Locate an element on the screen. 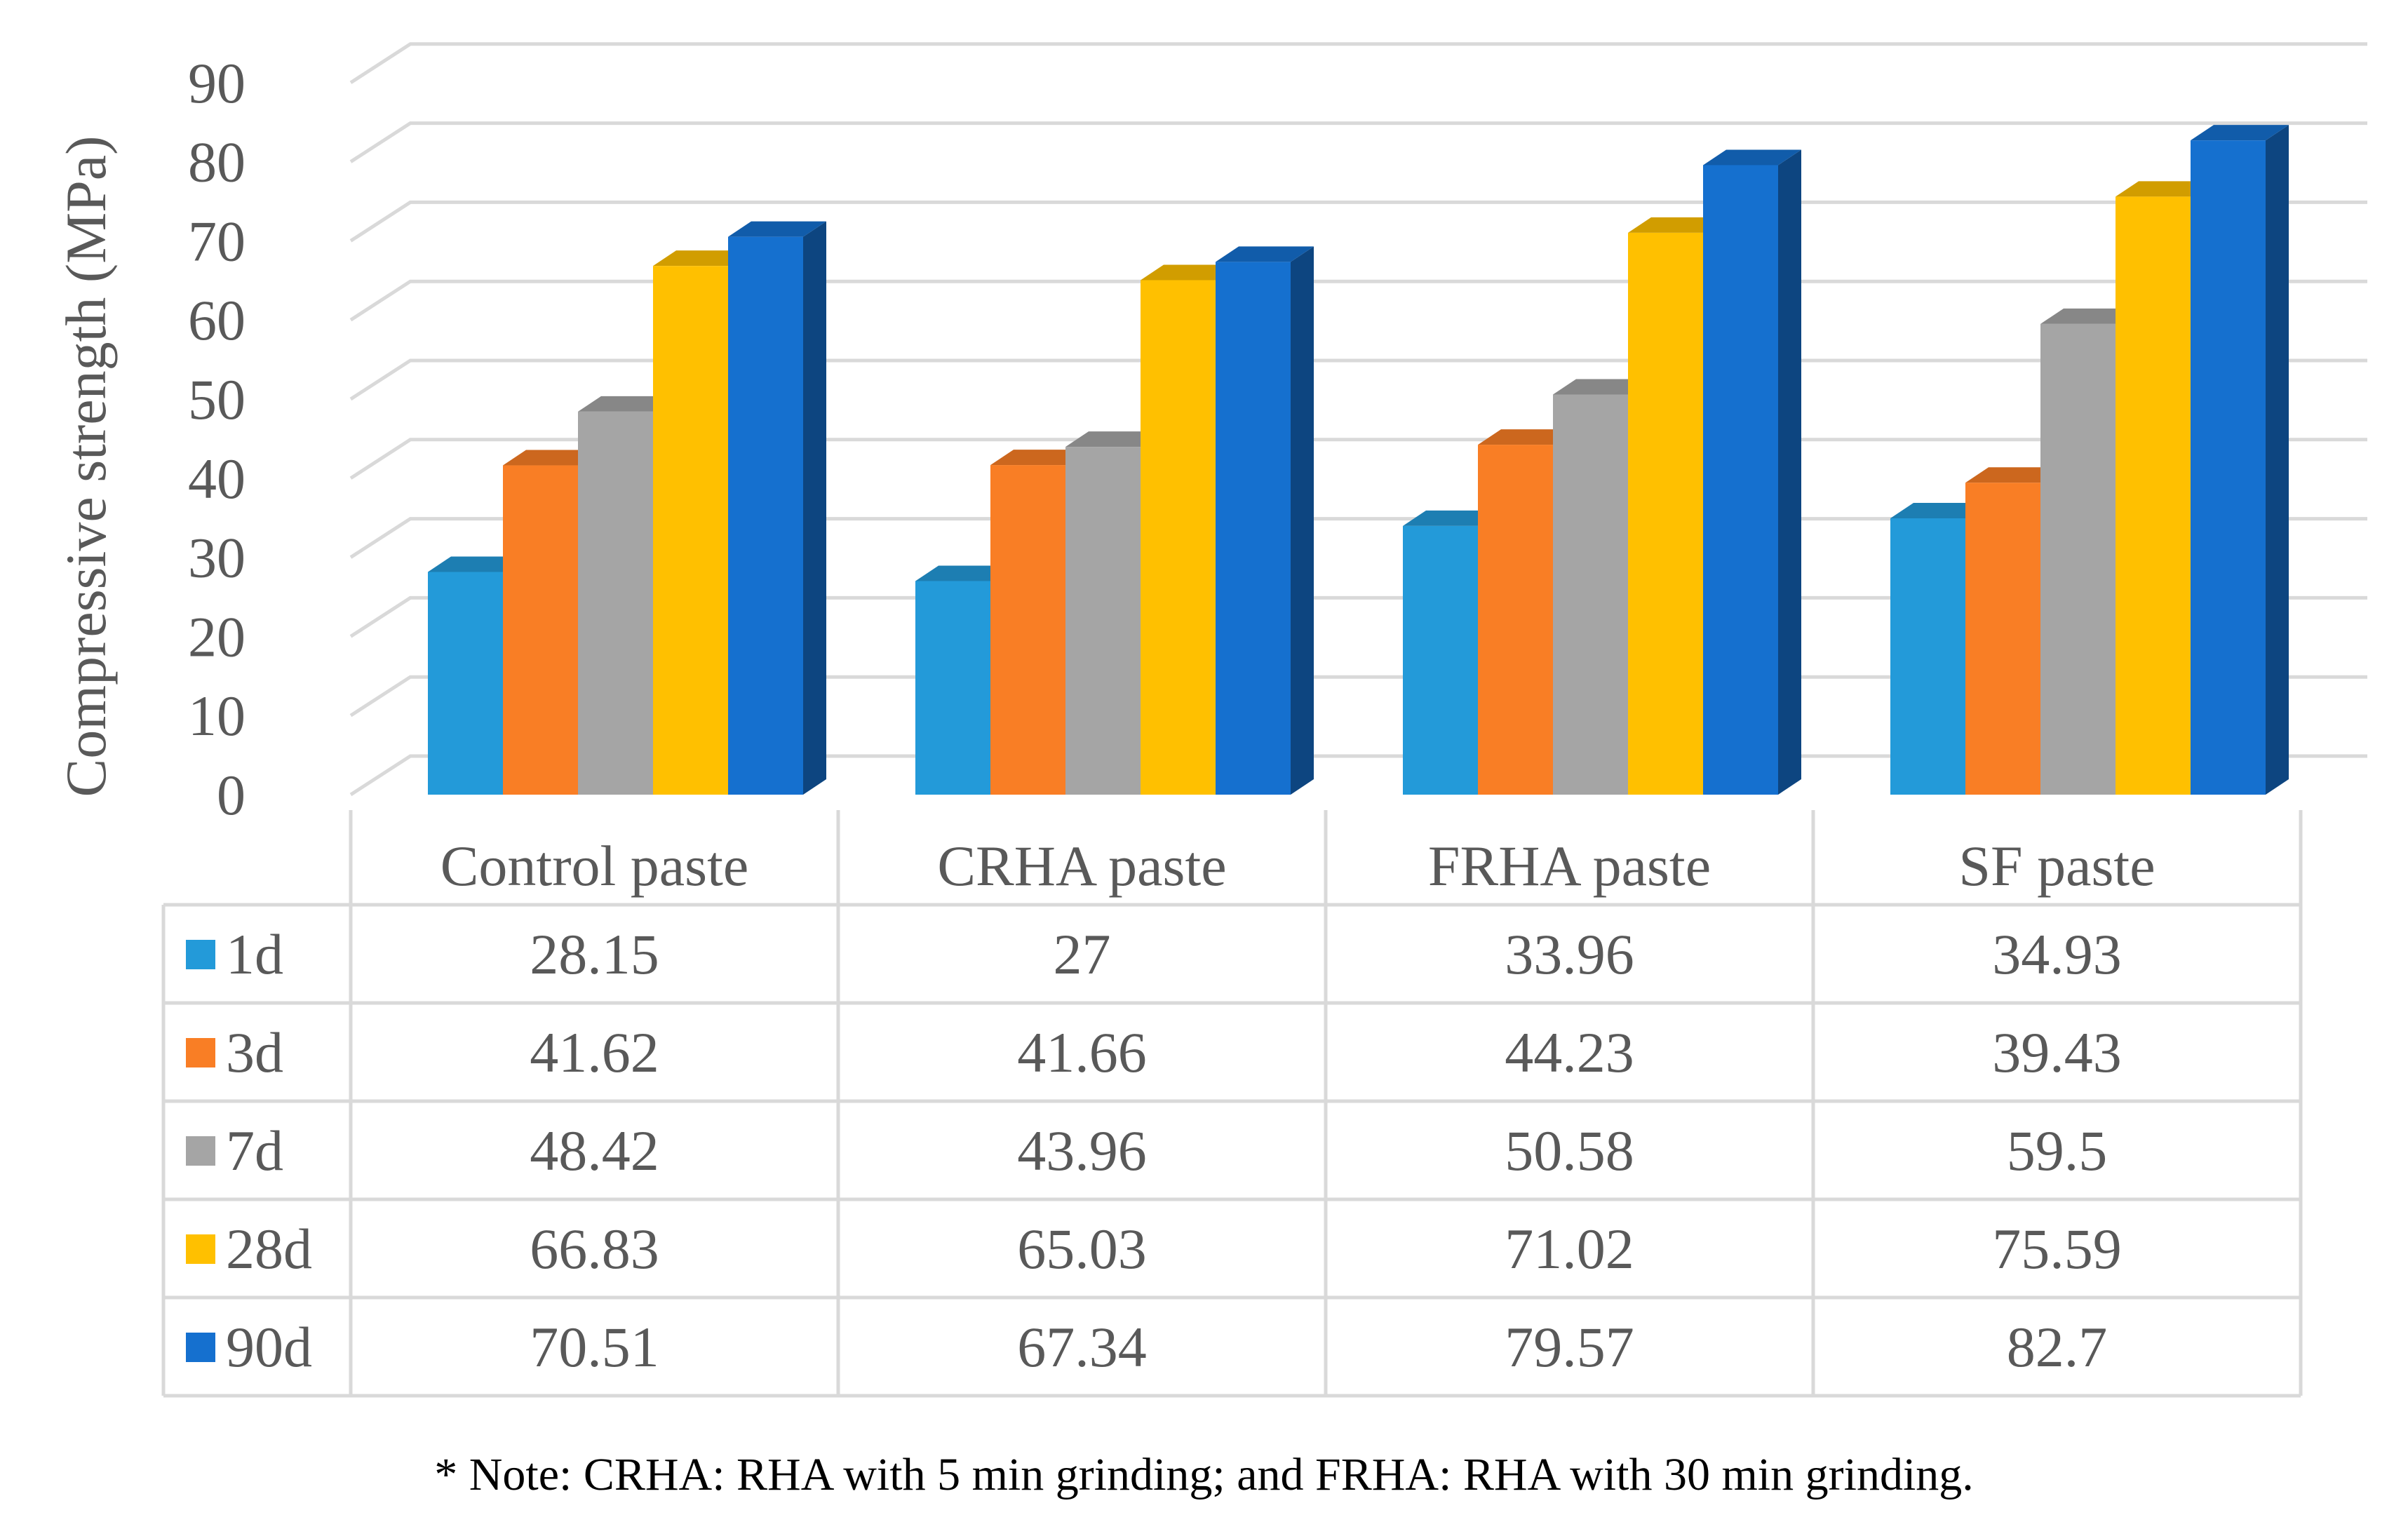 The image size is (2408, 1536). legend-swatch-3d is located at coordinates (200, 1052).